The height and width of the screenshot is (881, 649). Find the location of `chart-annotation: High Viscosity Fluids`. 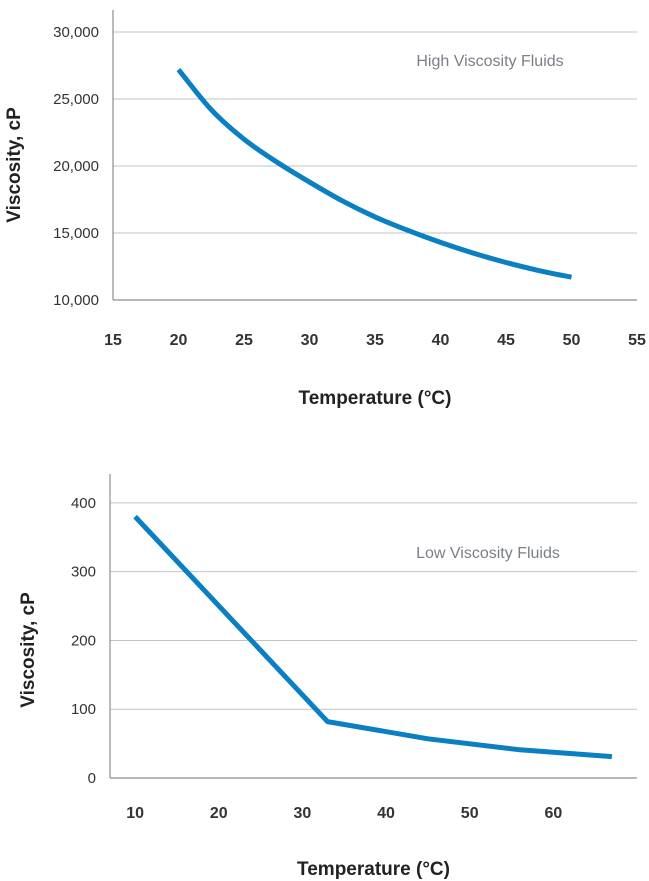

chart-annotation: High Viscosity Fluids is located at coordinates (489, 61).